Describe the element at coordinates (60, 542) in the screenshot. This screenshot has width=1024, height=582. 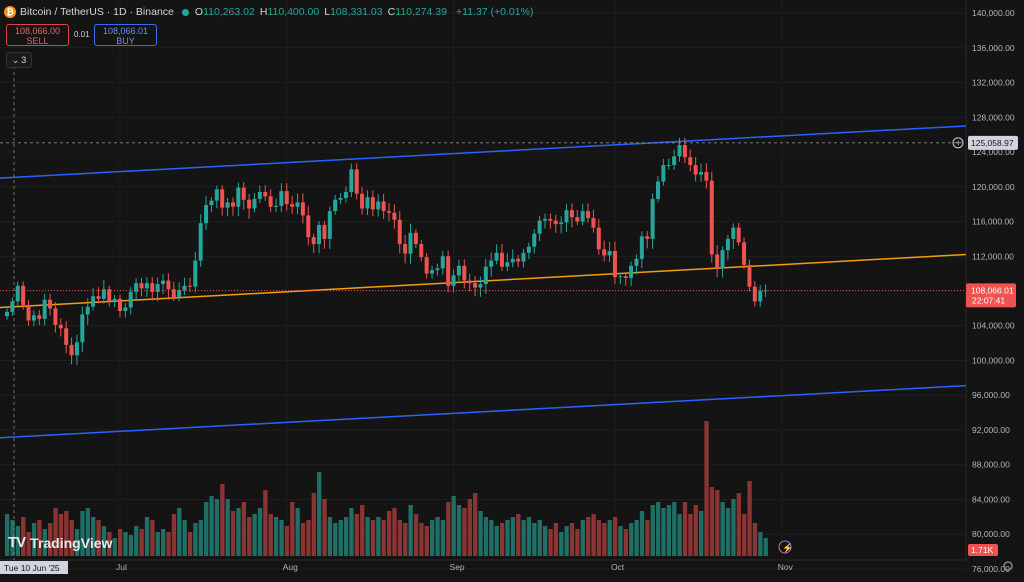
I see `tradingview-logo: TV TradingView` at that location.